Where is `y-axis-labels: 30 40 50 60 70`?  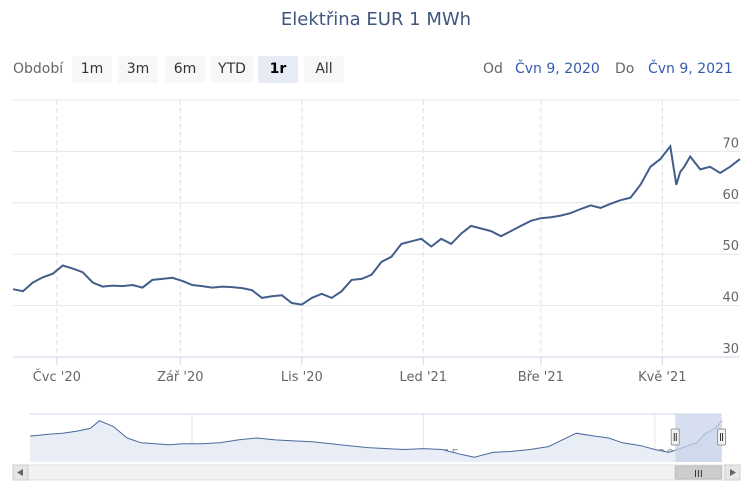 y-axis-labels: 30 40 50 60 70 is located at coordinates (730, 246).